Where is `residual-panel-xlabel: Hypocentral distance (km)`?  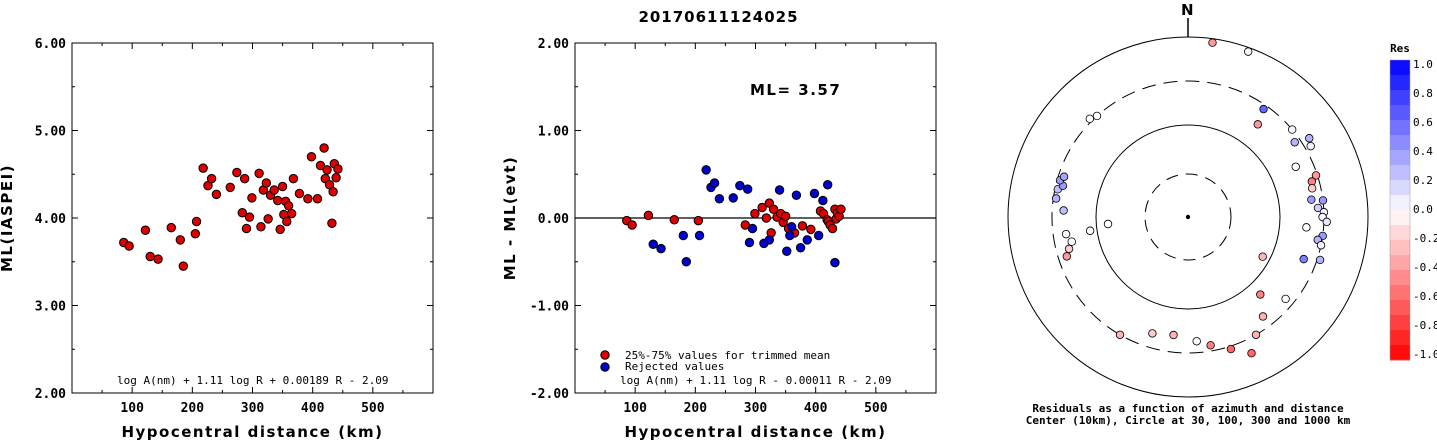
residual-panel-xlabel: Hypocentral distance (km) is located at coordinates (755, 432).